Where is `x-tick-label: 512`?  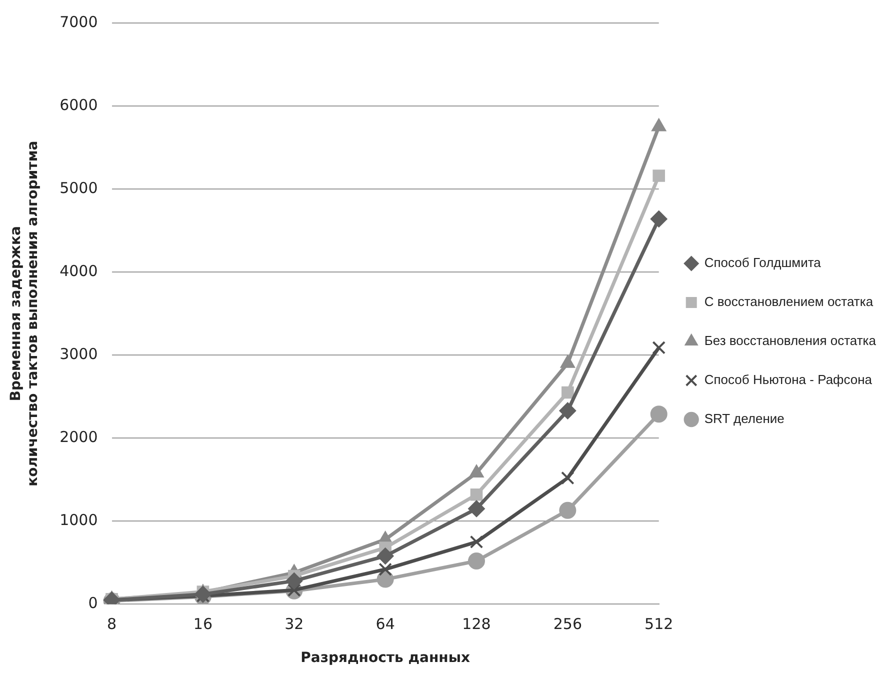 x-tick-label: 512 is located at coordinates (659, 624).